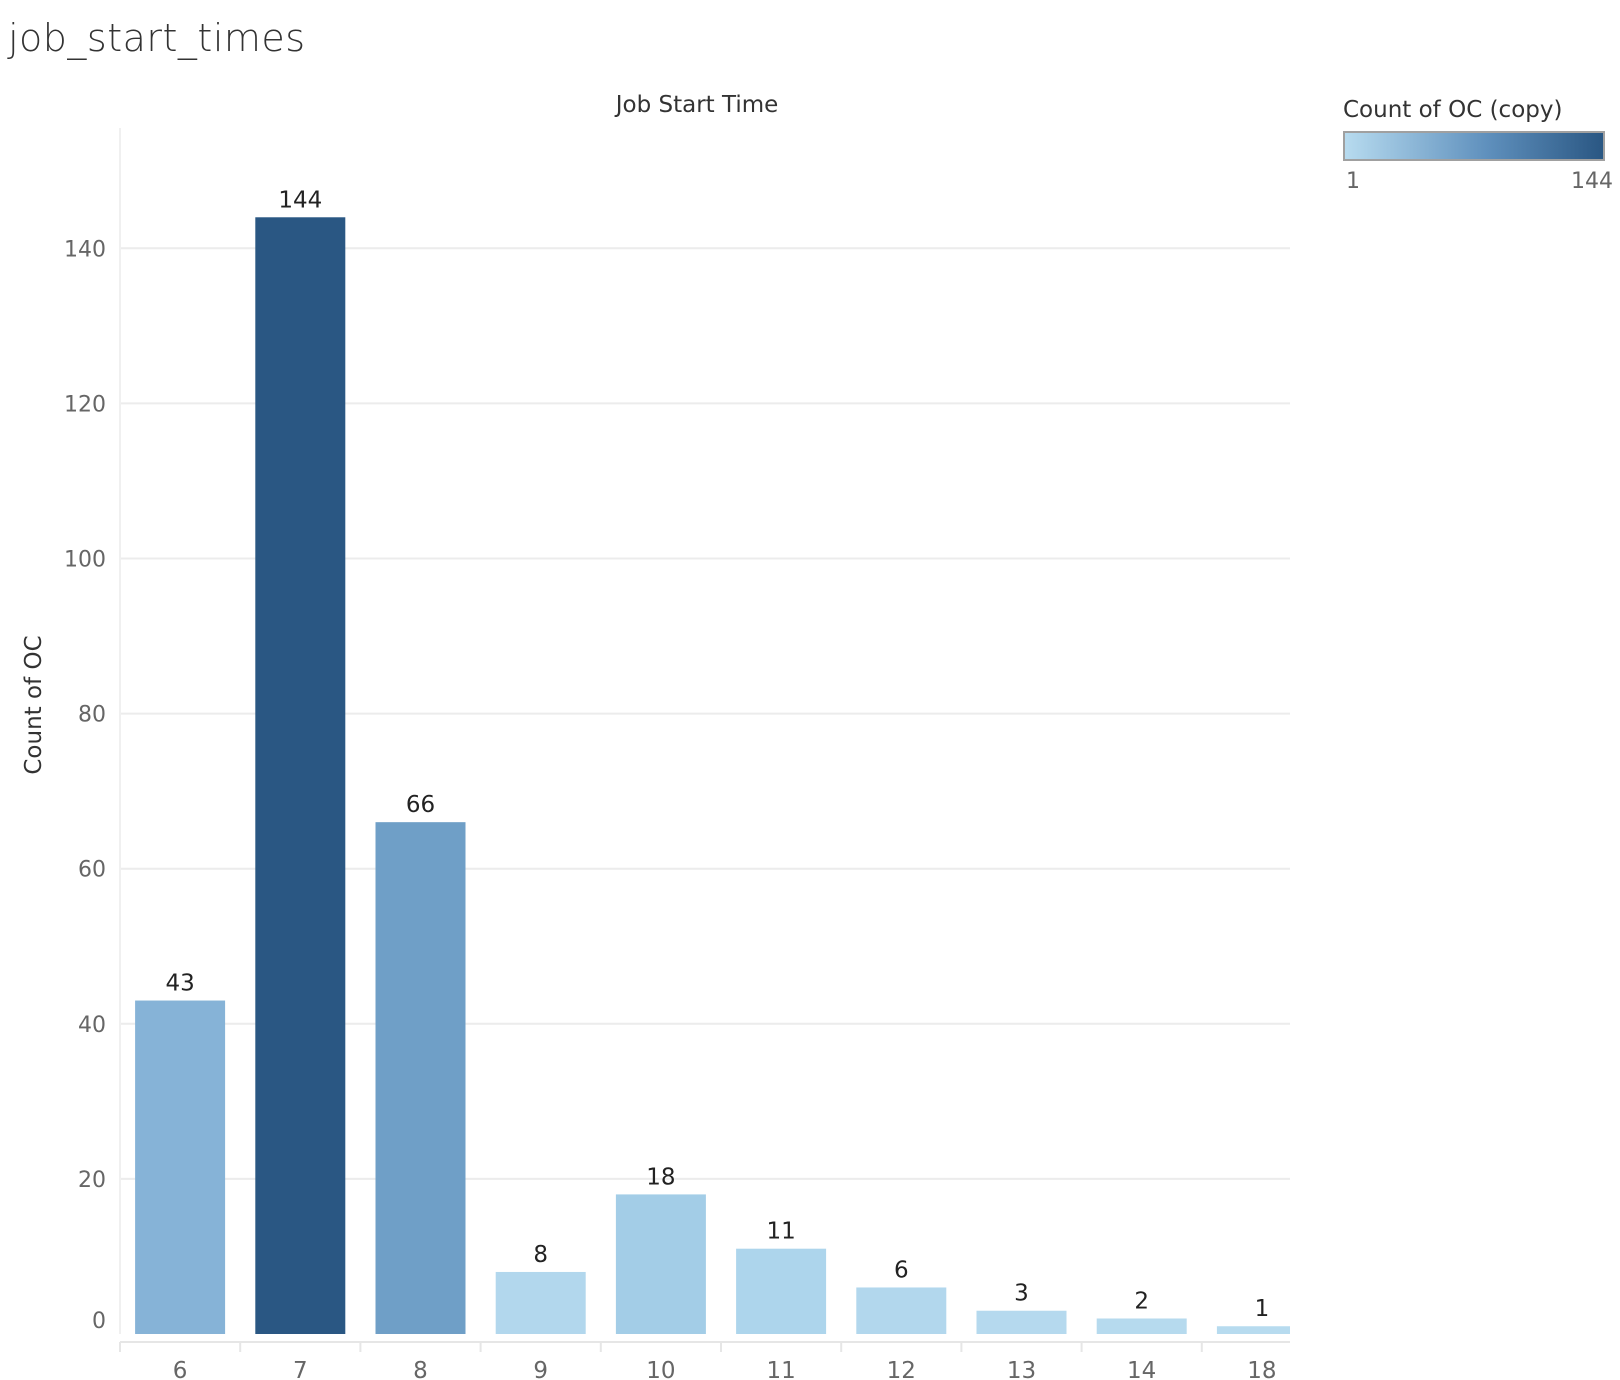 The height and width of the screenshot is (1380, 1620). What do you see at coordinates (85, 404) in the screenshot?
I see `y-tick-label: 120` at bounding box center [85, 404].